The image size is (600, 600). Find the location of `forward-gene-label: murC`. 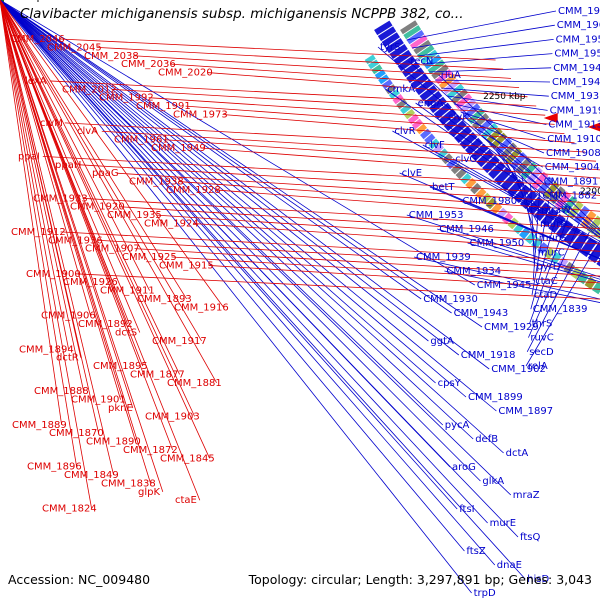

forward-gene-label: murC is located at coordinates (551, 252).